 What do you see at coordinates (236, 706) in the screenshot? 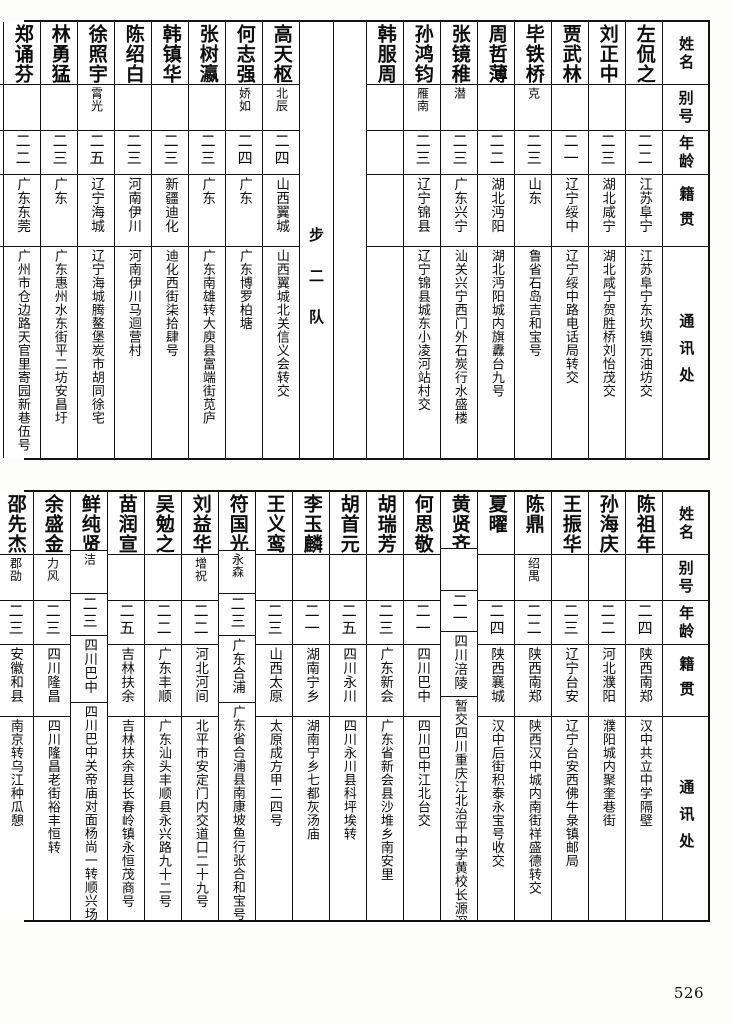
I see `person-column: 符国光 永森 二三 广东合浦 广东省合浦县南康坡鱼行张合和宝号转` at bounding box center [236, 706].